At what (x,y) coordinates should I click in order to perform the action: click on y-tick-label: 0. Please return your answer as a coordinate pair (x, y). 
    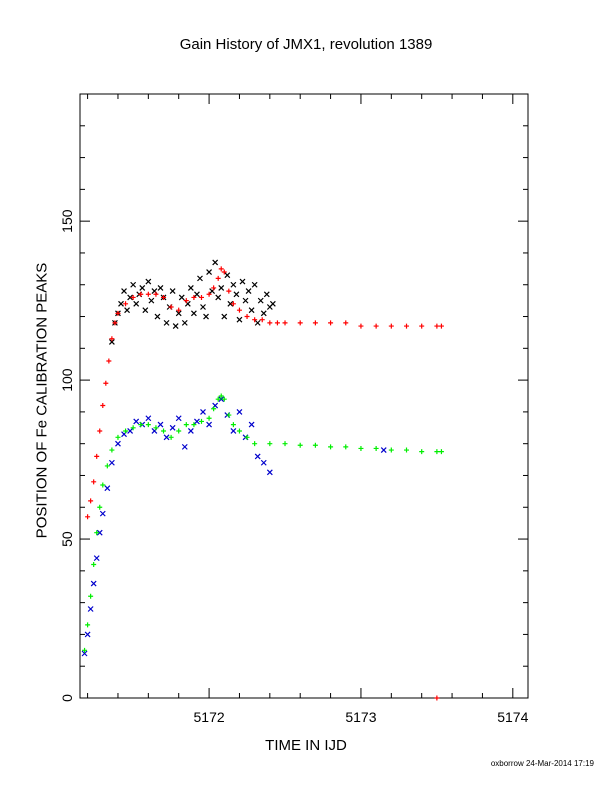
    Looking at the image, I should click on (67, 698).